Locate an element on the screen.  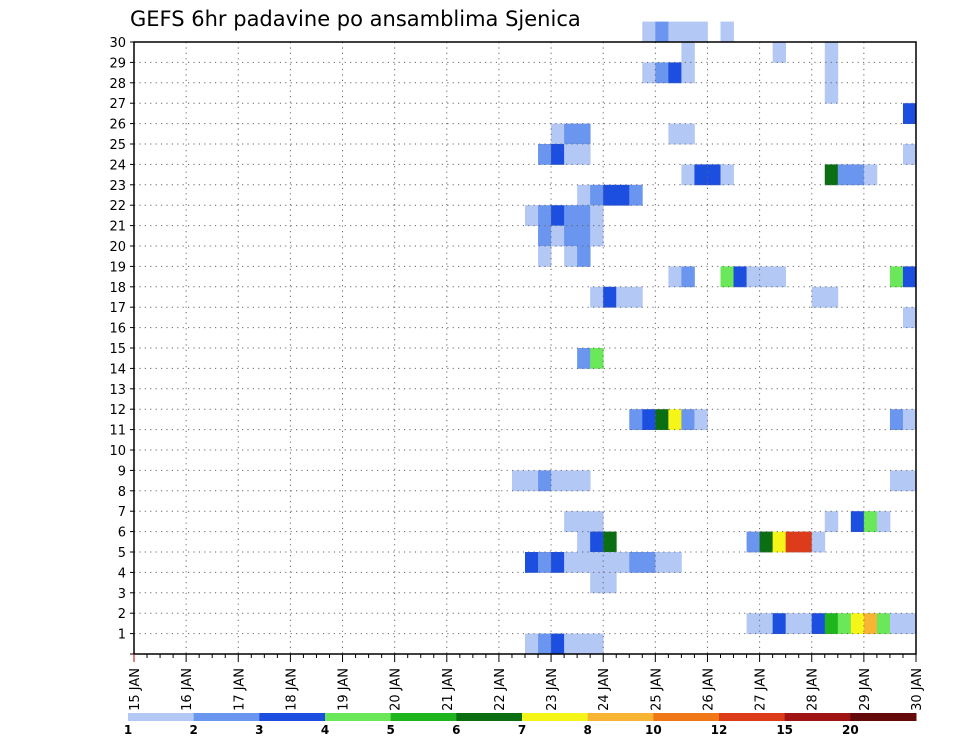
y-tick-label: 20 is located at coordinates (117, 247).